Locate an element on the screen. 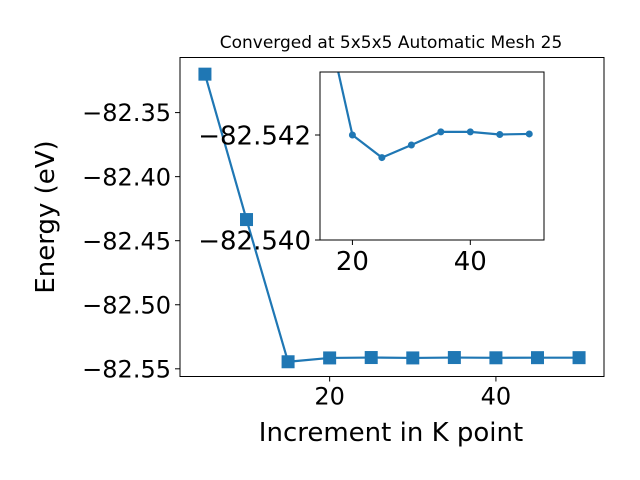  y-tick-label: −82.35 is located at coordinates (126, 113).